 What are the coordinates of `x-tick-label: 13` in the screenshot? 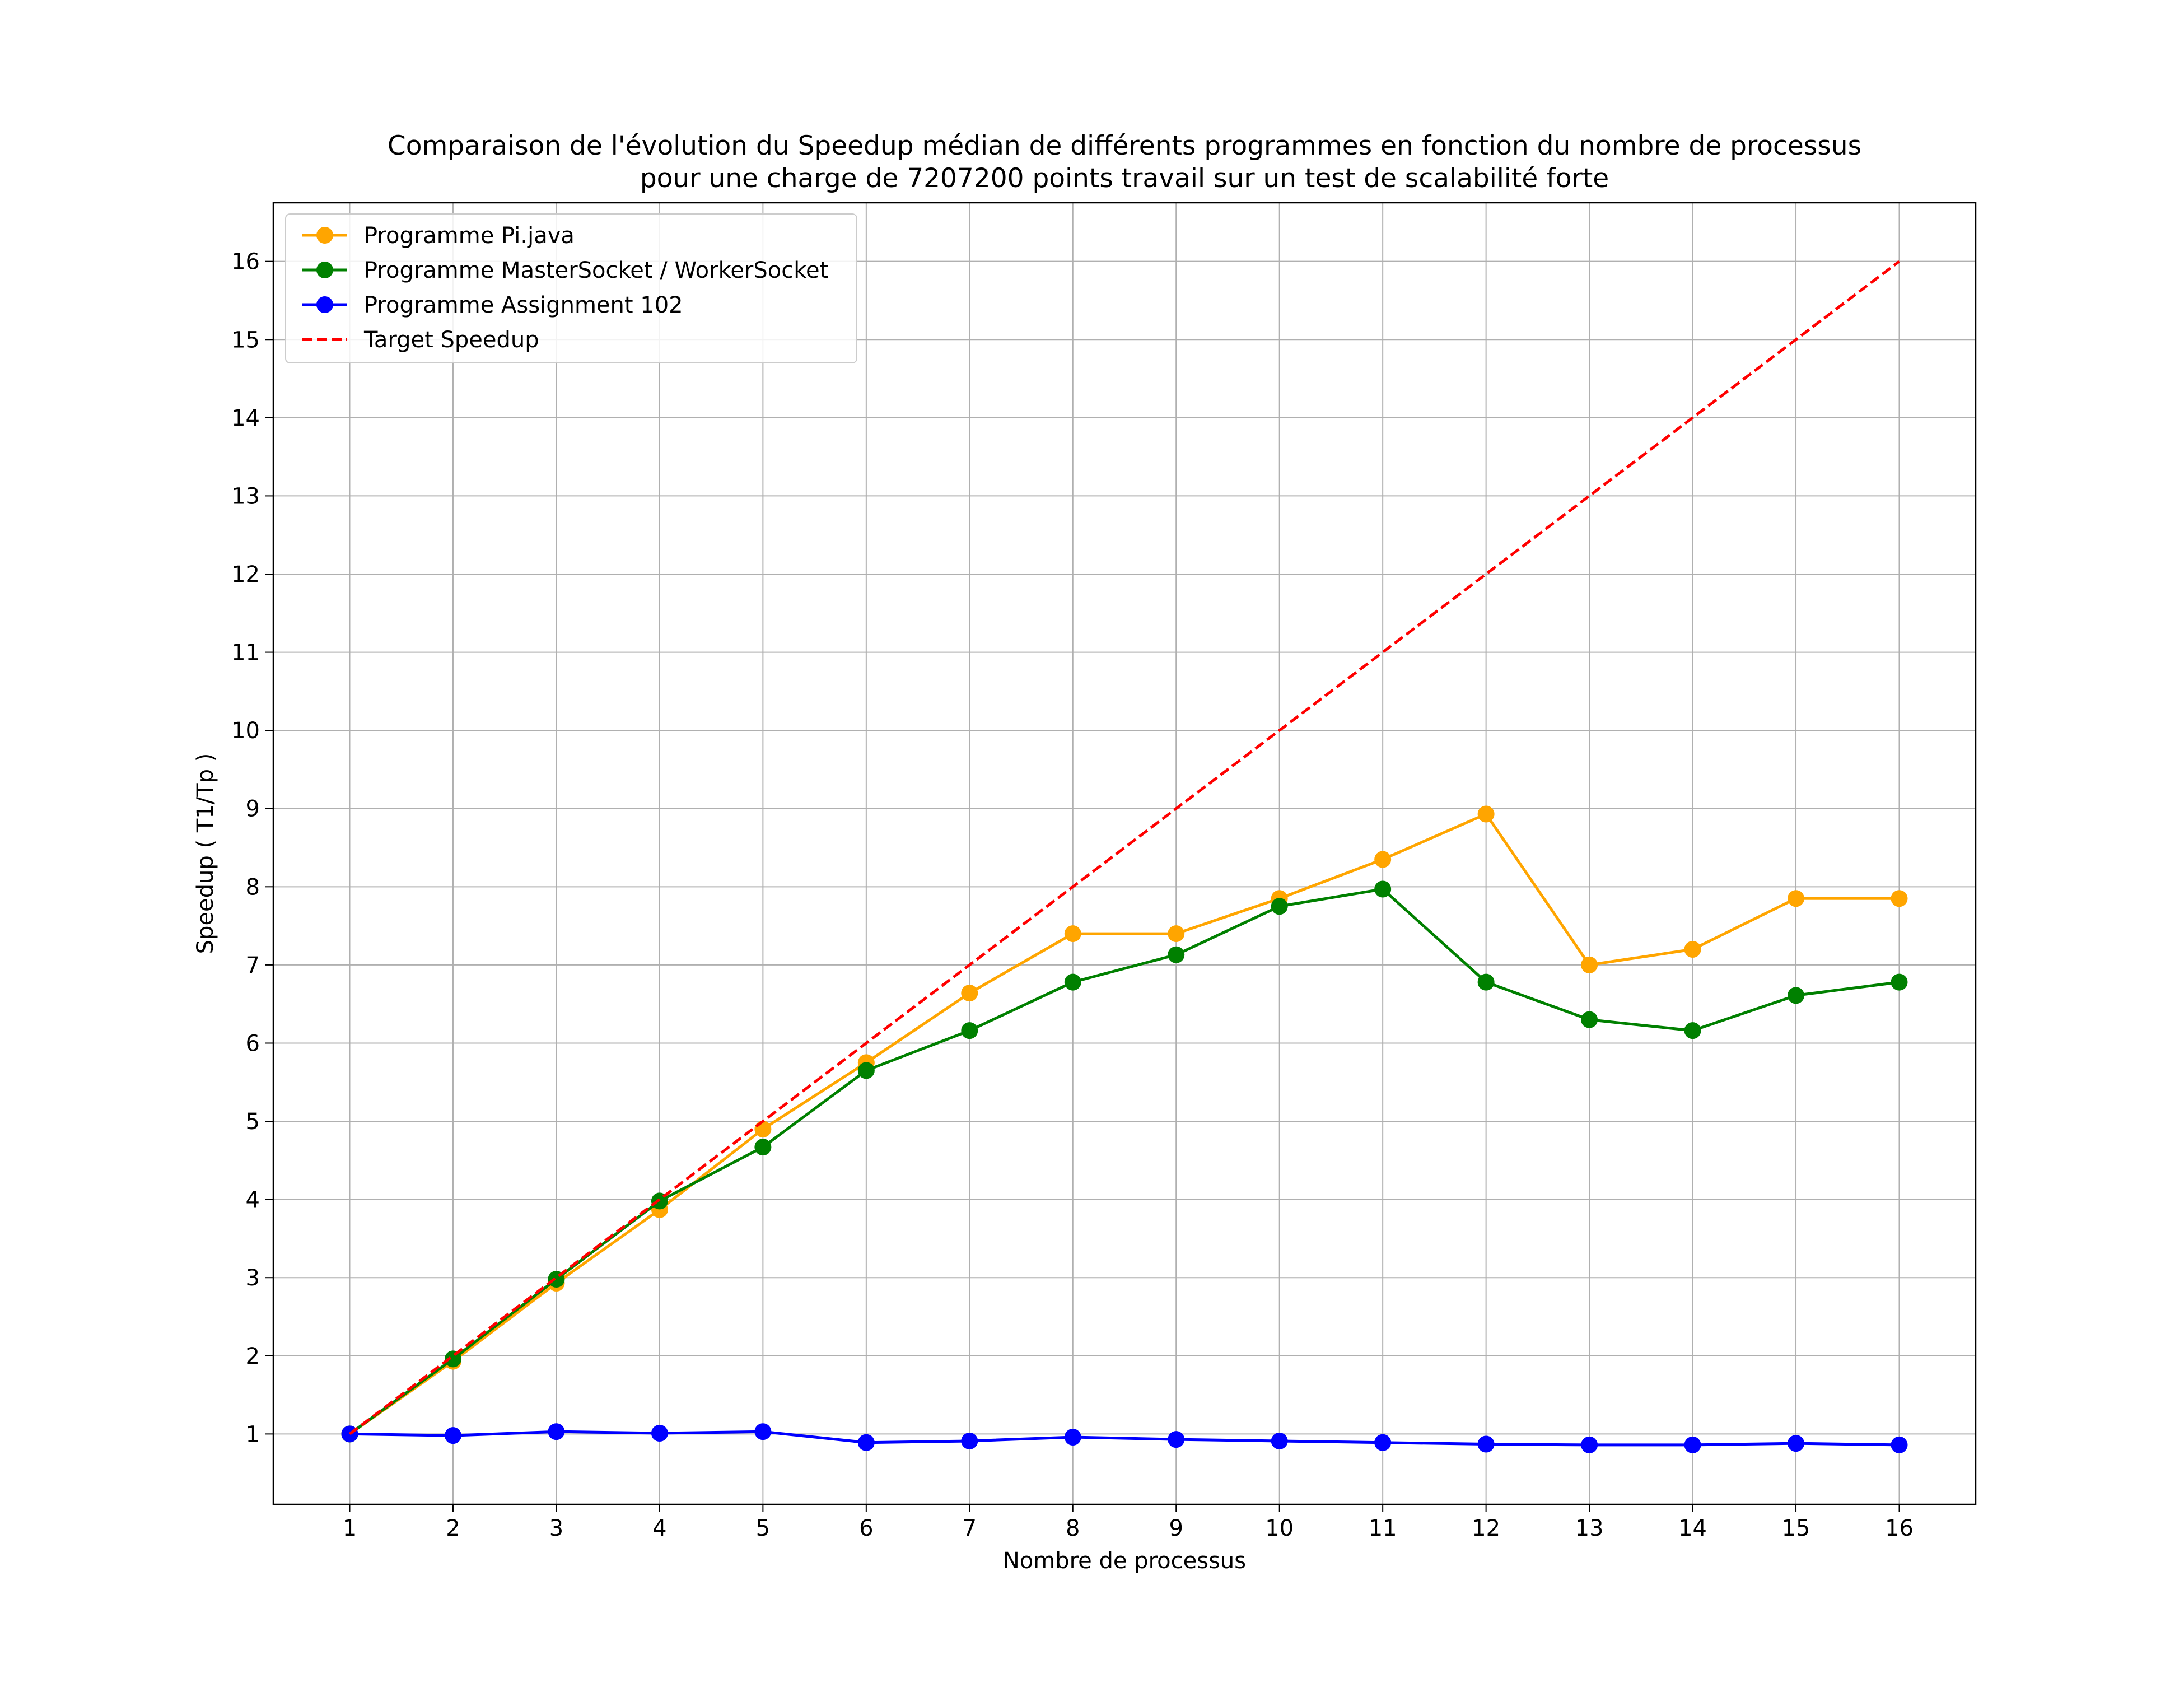 It's located at (1590, 1528).